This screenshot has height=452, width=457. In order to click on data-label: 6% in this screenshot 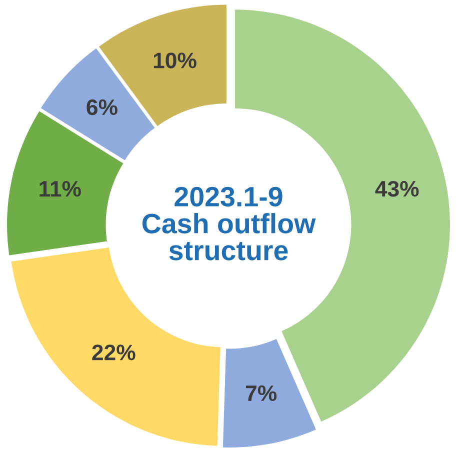, I will do `click(102, 107)`.